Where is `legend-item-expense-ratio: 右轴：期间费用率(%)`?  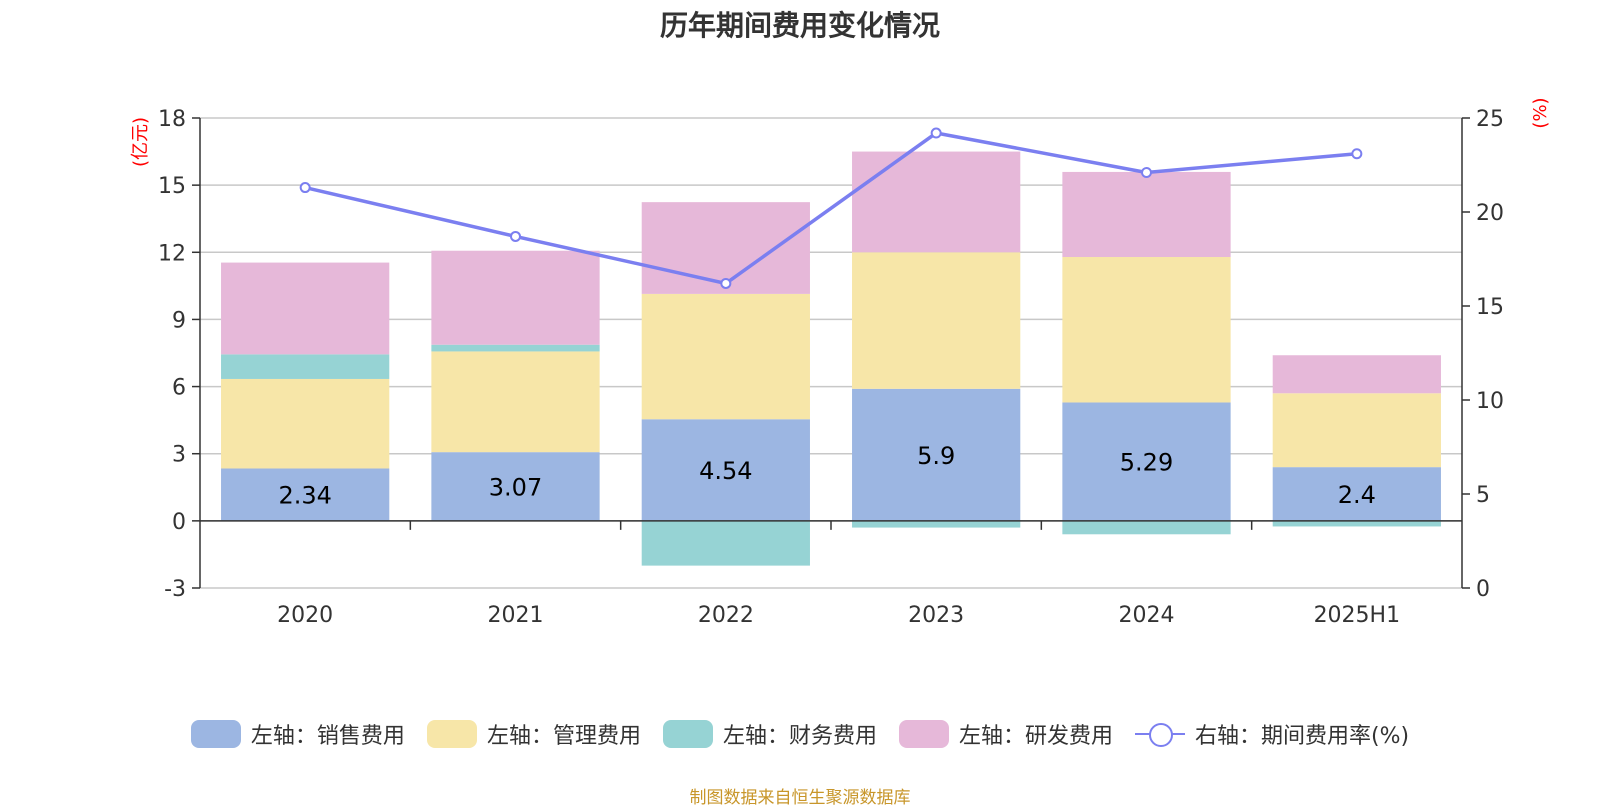
legend-item-expense-ratio: 右轴：期间费用率(%) is located at coordinates (1272, 734).